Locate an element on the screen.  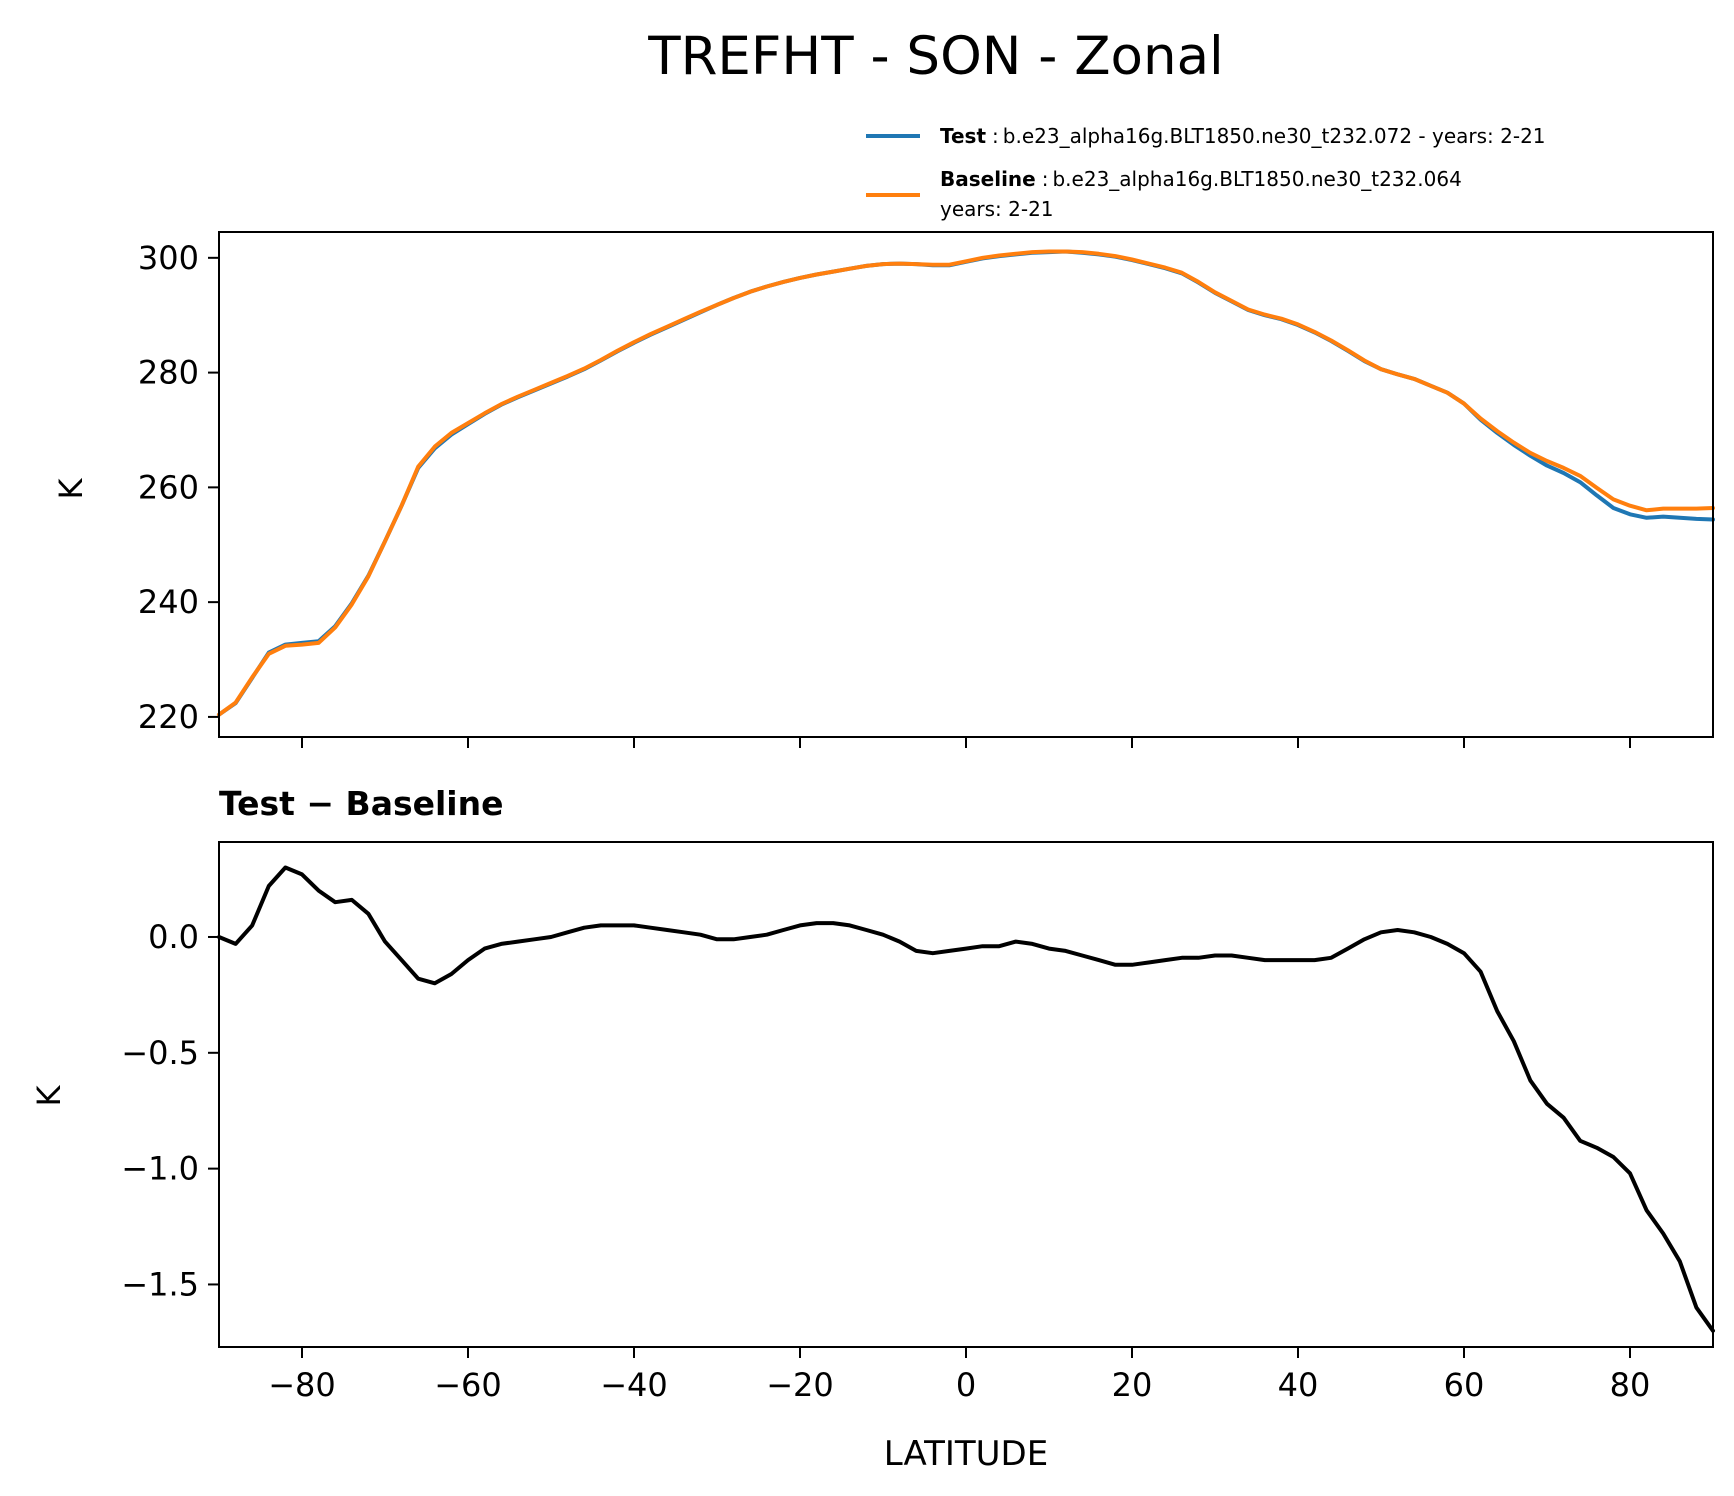
y-tick-label: 300 is located at coordinates (168, 258).